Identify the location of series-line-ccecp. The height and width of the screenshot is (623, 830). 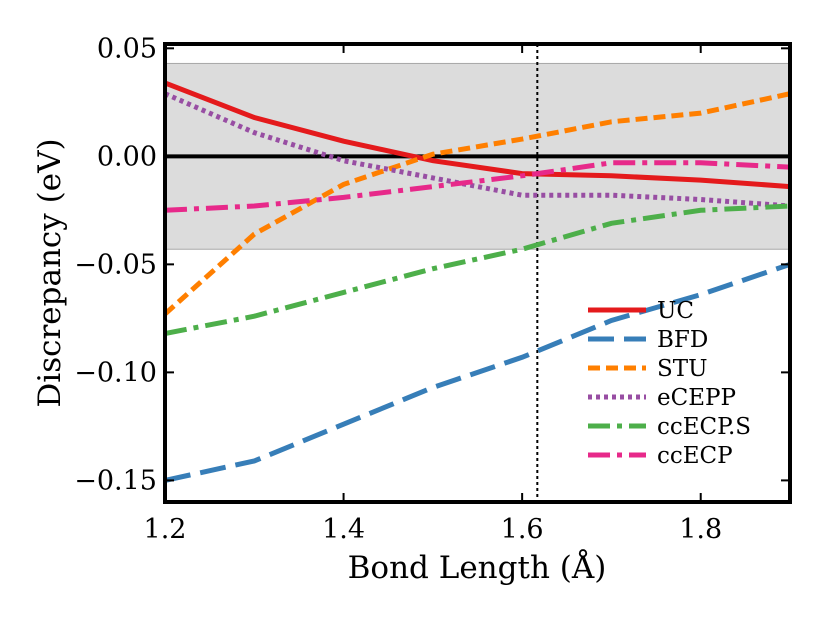
(477, 186).